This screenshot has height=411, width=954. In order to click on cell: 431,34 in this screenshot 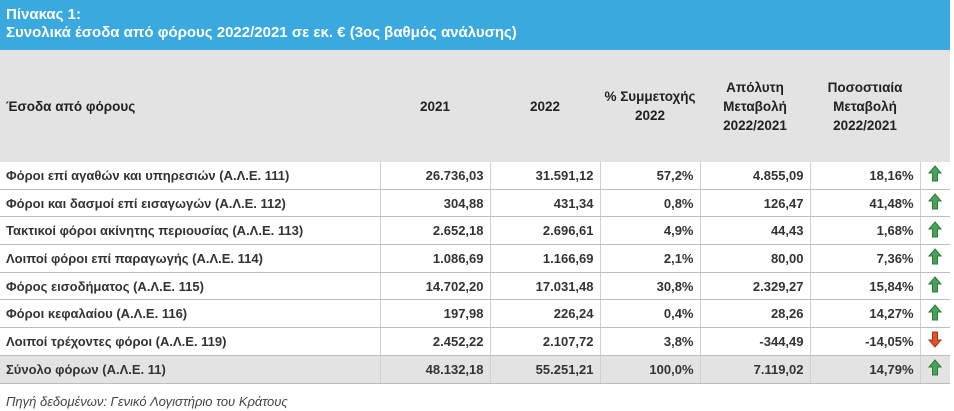, I will do `click(545, 203)`.